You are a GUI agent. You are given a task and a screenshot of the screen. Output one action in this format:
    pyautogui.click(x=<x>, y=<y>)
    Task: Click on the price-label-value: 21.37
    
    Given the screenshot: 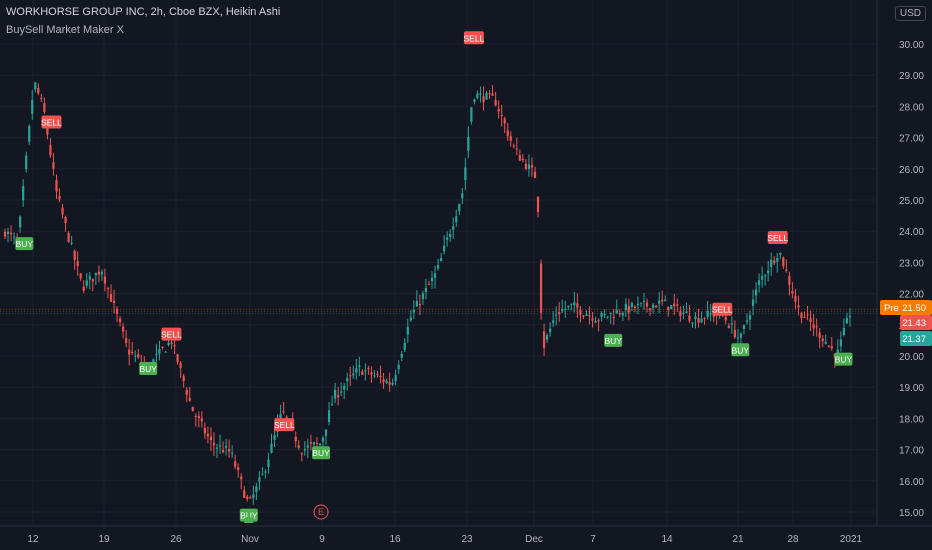 What is the action you would take?
    pyautogui.click(x=914, y=339)
    